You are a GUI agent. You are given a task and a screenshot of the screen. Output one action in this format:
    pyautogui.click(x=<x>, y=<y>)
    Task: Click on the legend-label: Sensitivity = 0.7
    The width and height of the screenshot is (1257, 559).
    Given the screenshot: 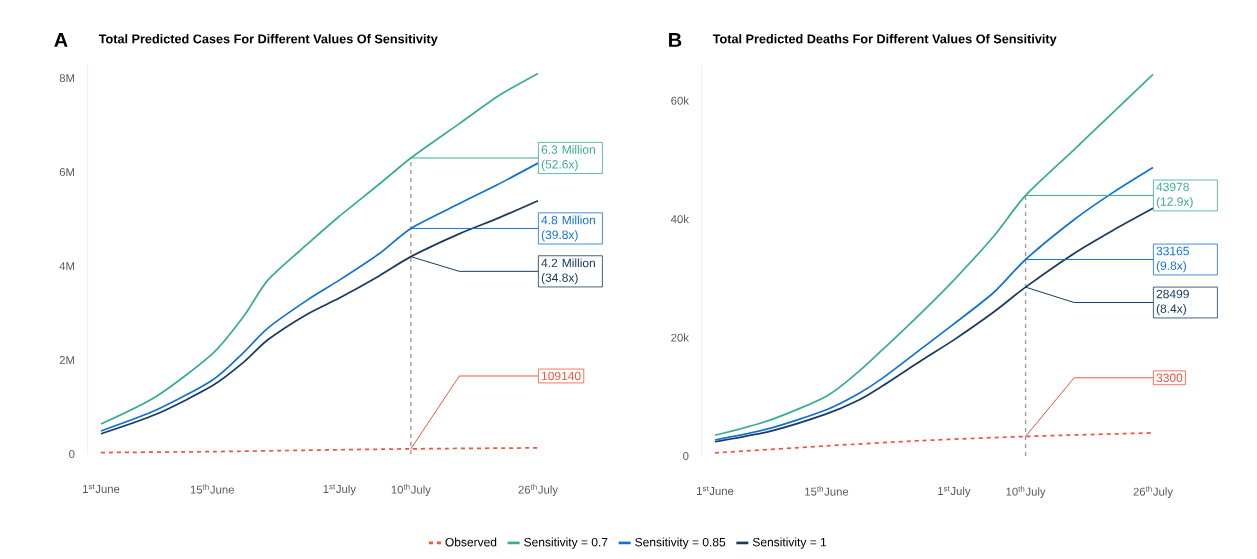 What is the action you would take?
    pyautogui.click(x=566, y=543)
    